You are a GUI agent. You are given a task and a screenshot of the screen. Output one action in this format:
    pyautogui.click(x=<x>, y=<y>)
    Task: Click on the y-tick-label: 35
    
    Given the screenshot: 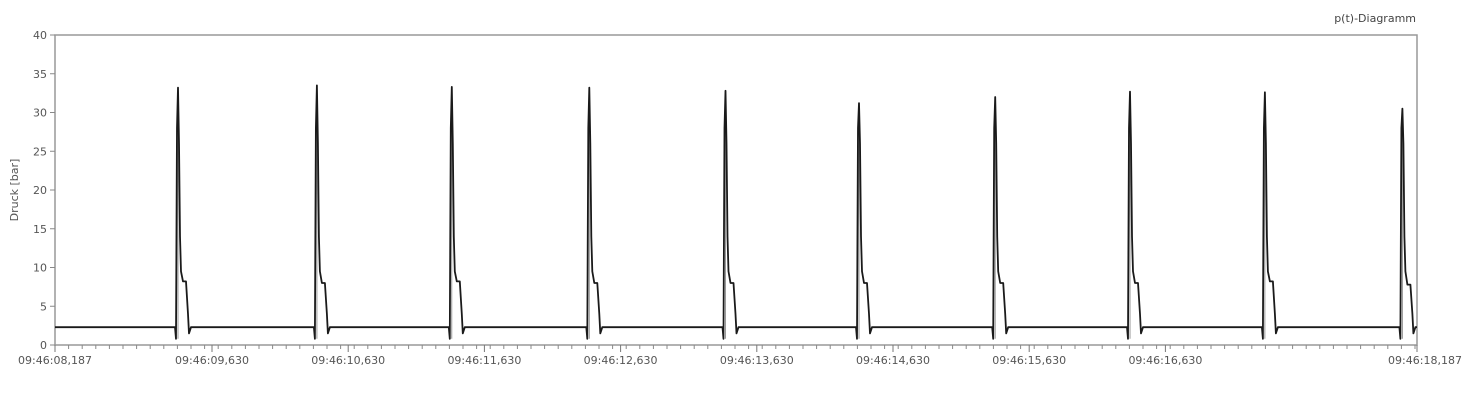 What is the action you would take?
    pyautogui.click(x=40, y=74)
    